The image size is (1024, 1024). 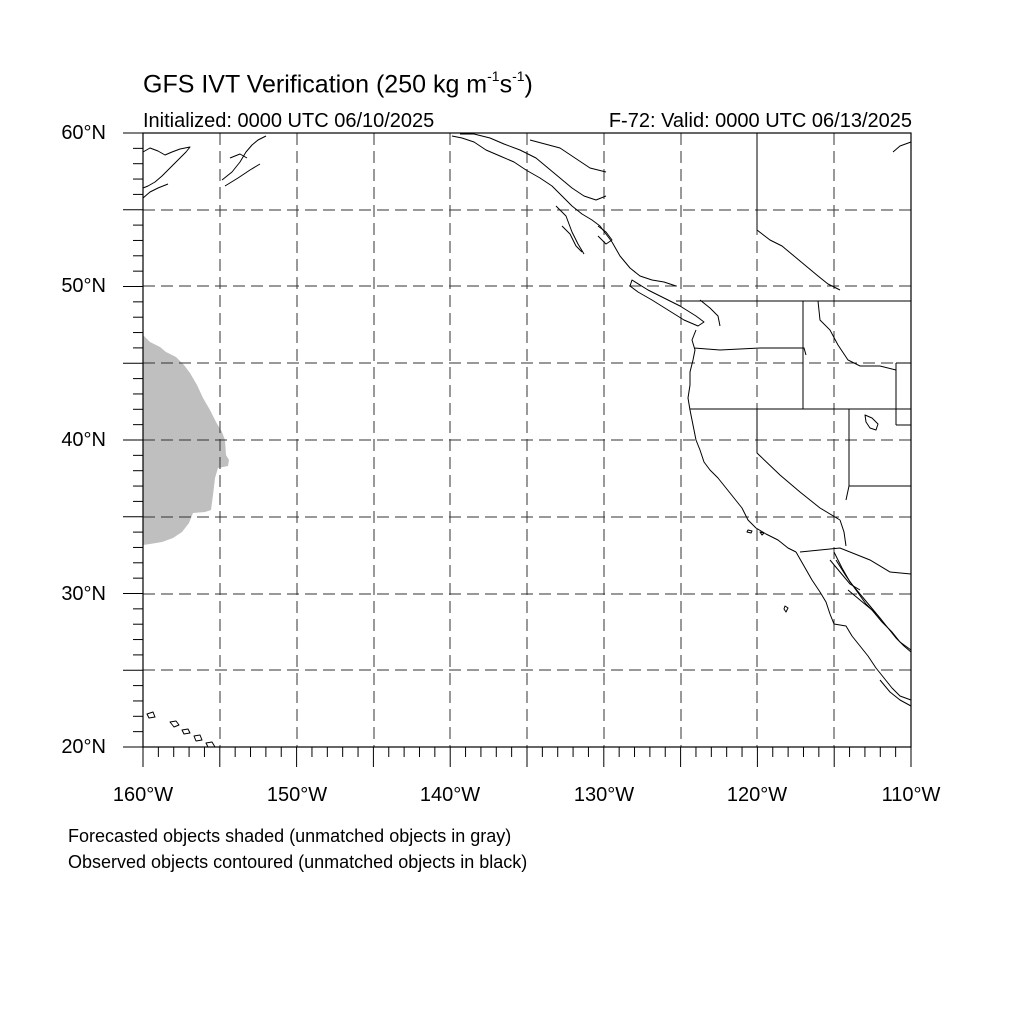 I want to click on lat-label-30: 30°N, so click(x=83, y=594).